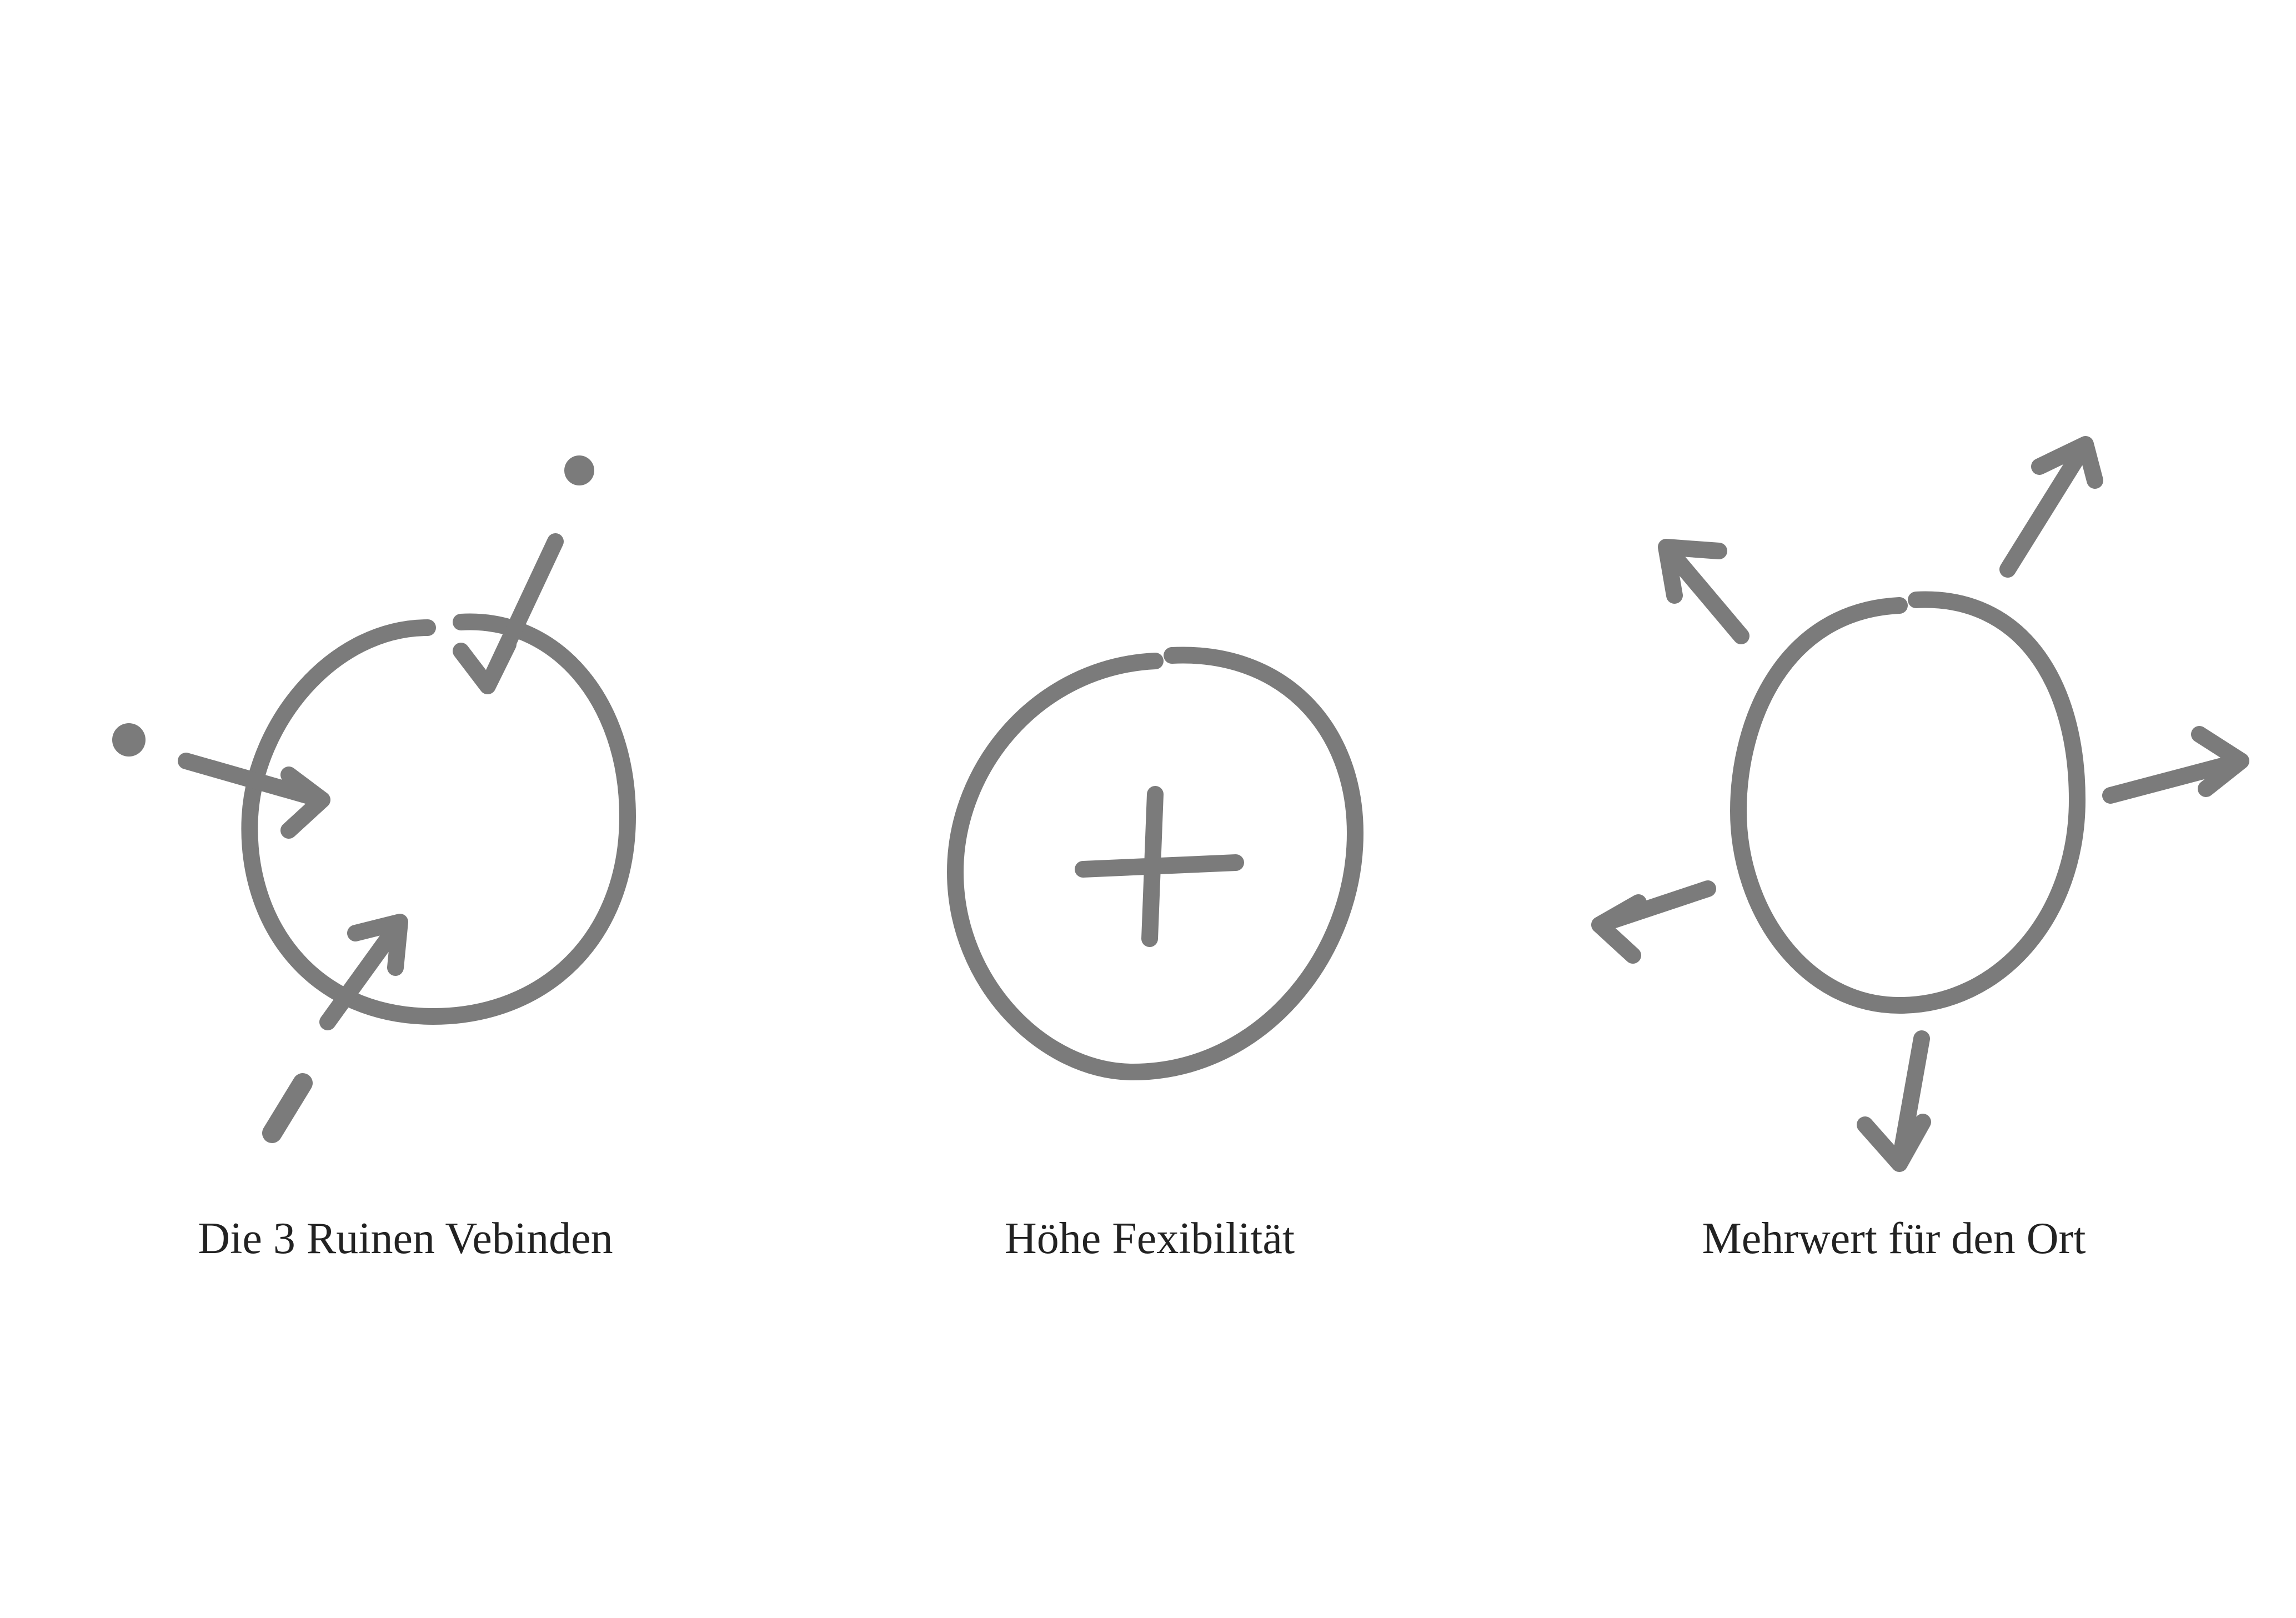 Image resolution: width=2296 pixels, height=1618 pixels. I want to click on arrow-outward-bottom, so click(1894, 1101).